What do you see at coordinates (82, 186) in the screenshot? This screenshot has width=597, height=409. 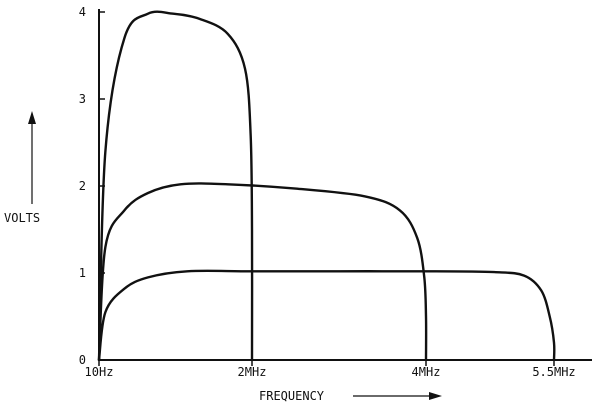 I see `y-tick-label: 2` at bounding box center [82, 186].